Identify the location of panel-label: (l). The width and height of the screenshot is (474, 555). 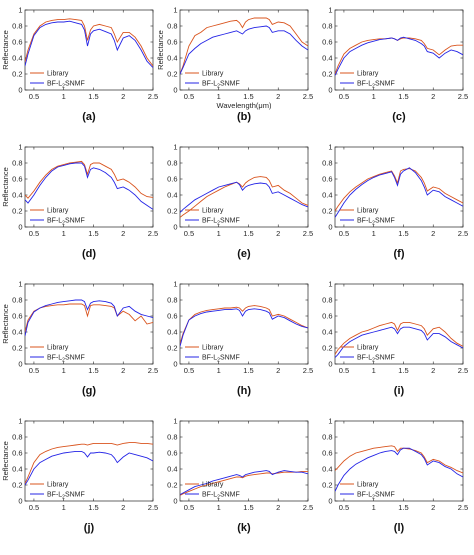
(399, 528).